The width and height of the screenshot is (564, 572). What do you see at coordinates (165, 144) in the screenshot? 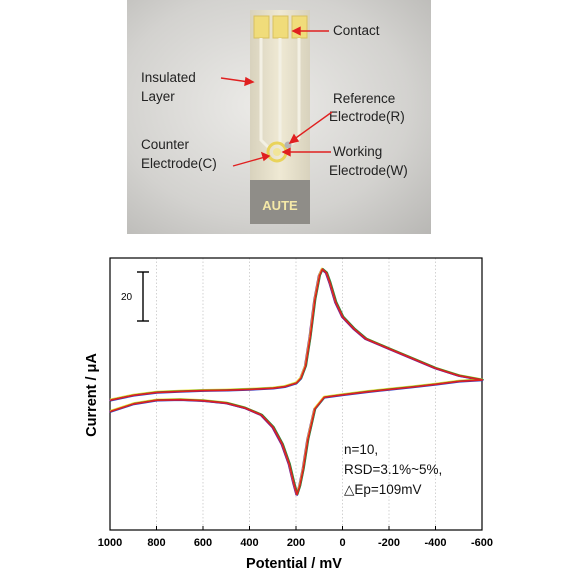
I see `label-counter-1: Counter` at bounding box center [165, 144].